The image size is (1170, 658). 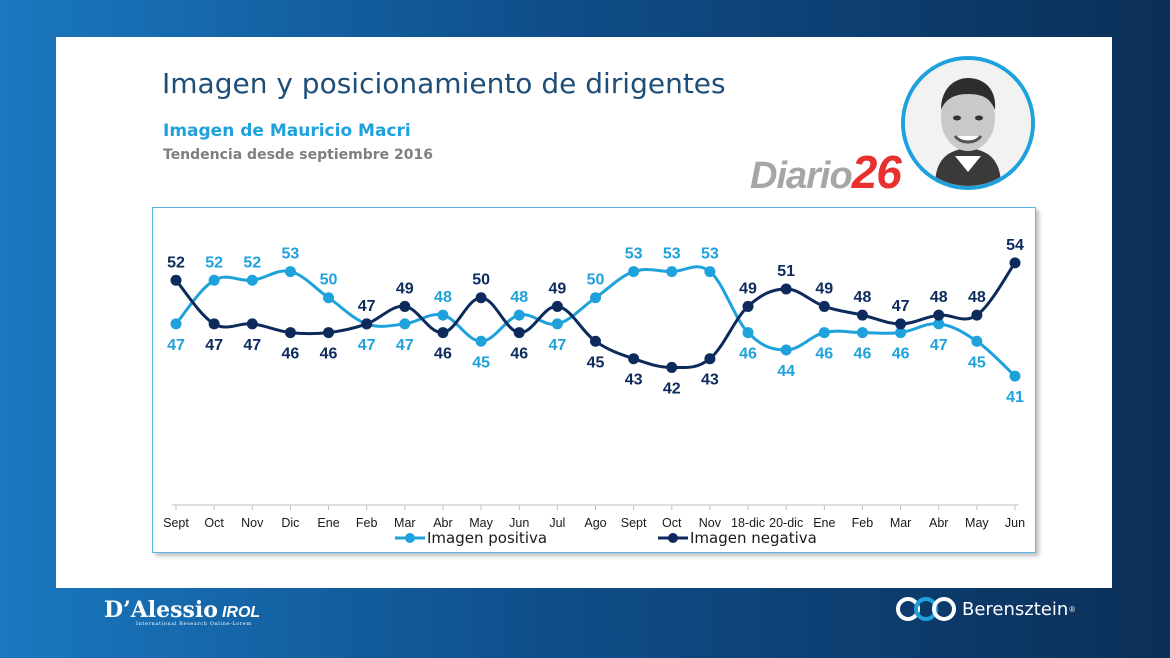 I want to click on data-label: 43, so click(x=710, y=380).